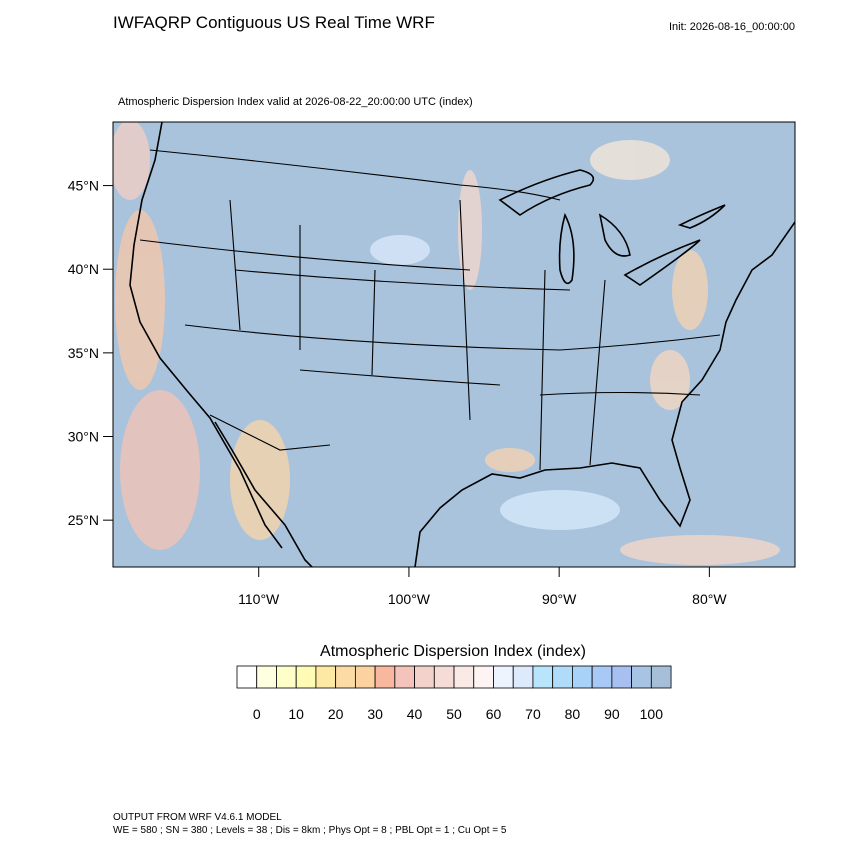 This screenshot has height=855, width=850. I want to click on colorbar-label: 30, so click(375, 714).